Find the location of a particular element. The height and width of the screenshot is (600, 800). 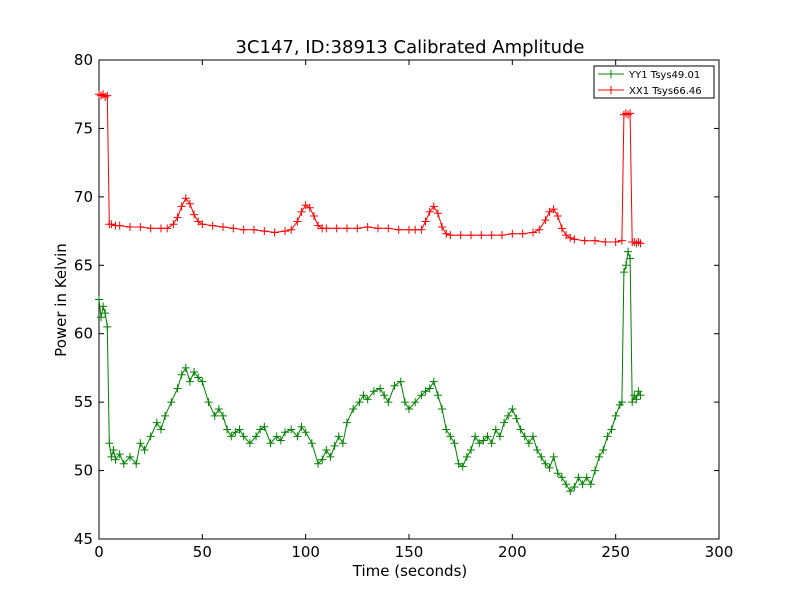

legend-box is located at coordinates (654, 82).